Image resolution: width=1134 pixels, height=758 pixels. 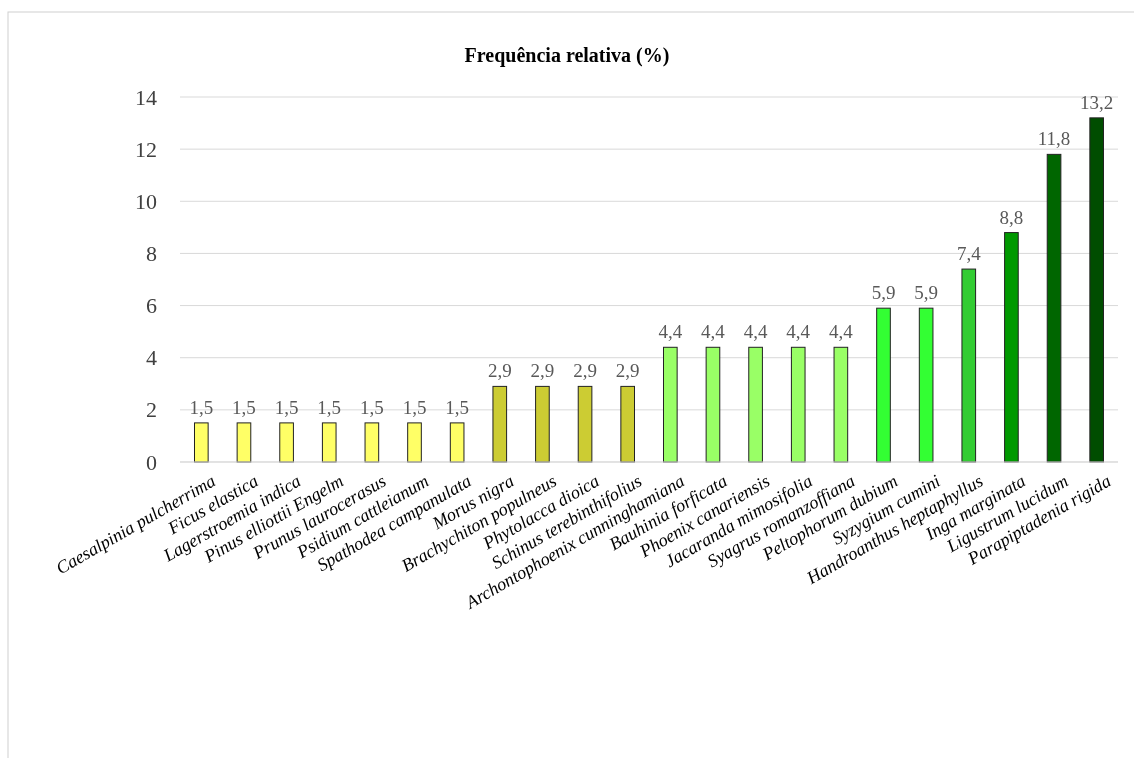 I want to click on y-tick-label: 6, so click(x=151, y=306).